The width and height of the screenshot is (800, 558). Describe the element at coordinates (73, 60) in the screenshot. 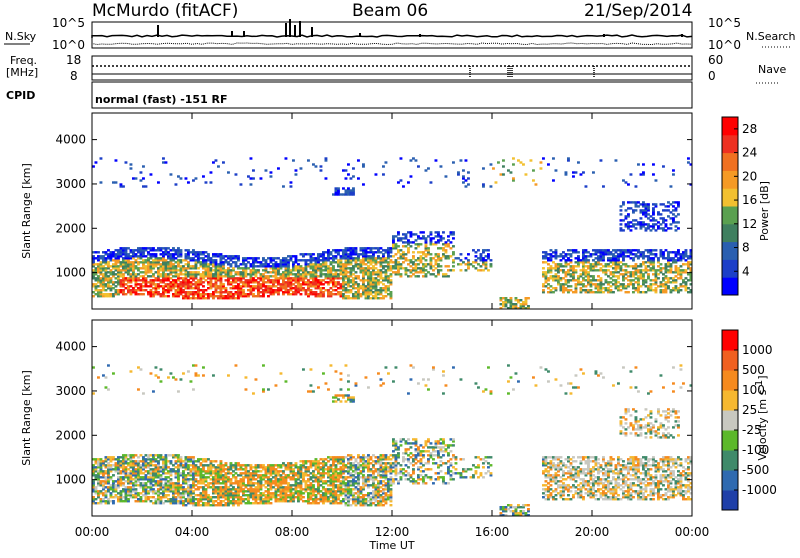

I see `freq-tick-top: 18` at that location.